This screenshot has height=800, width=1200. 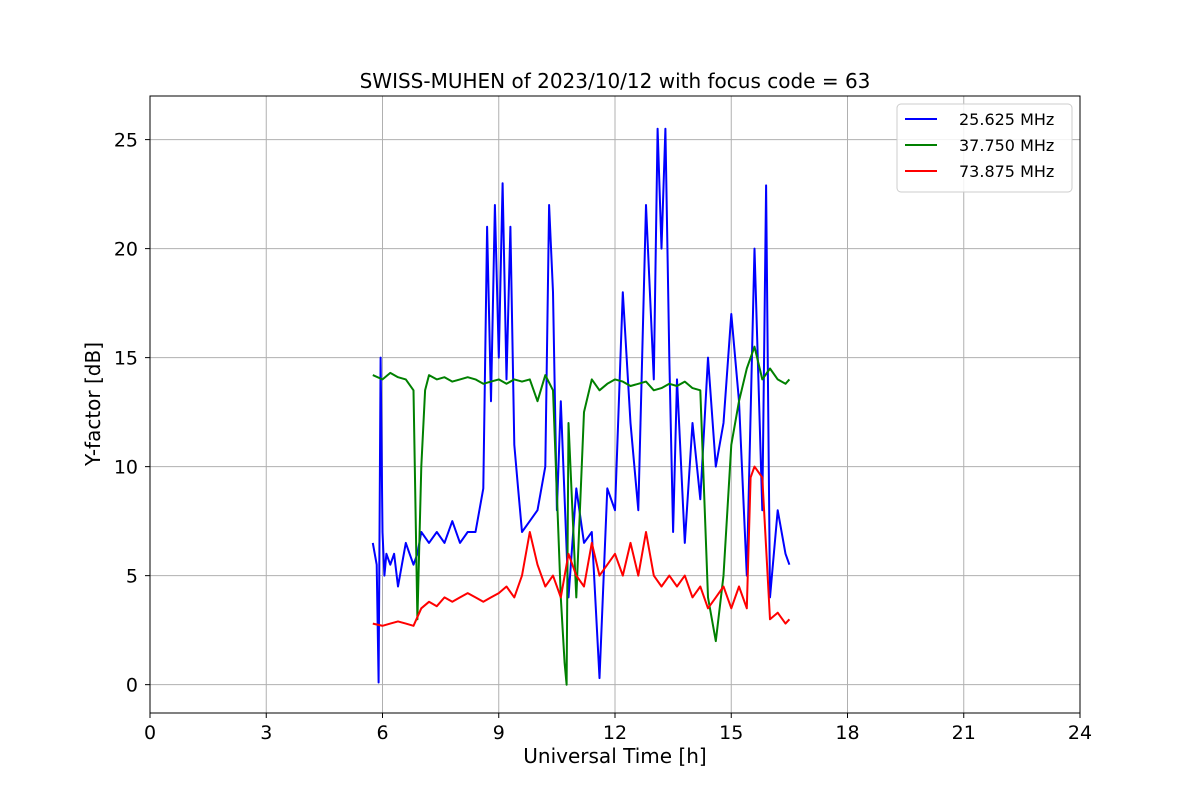 What do you see at coordinates (132, 577) in the screenshot?
I see `y-tick-label: 5` at bounding box center [132, 577].